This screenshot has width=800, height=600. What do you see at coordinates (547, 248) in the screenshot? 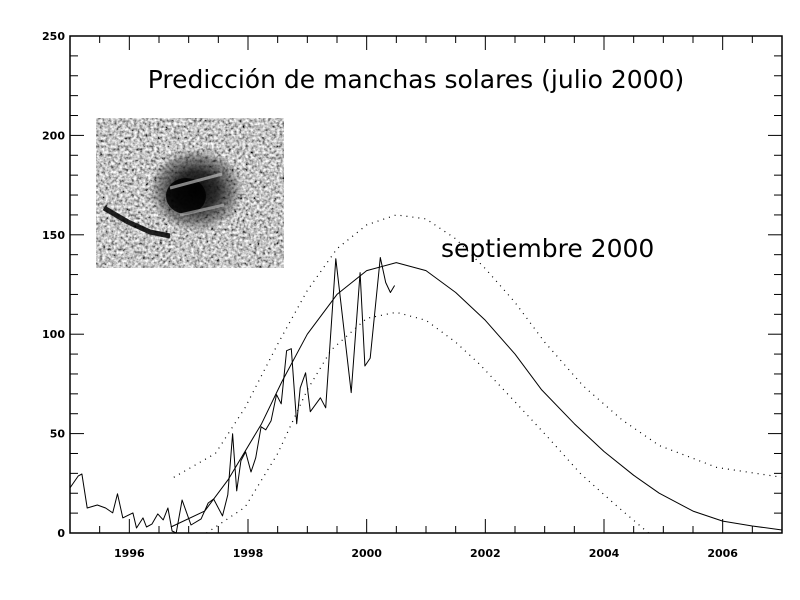
I see `chart-annotation: septiembre 2000` at bounding box center [547, 248].